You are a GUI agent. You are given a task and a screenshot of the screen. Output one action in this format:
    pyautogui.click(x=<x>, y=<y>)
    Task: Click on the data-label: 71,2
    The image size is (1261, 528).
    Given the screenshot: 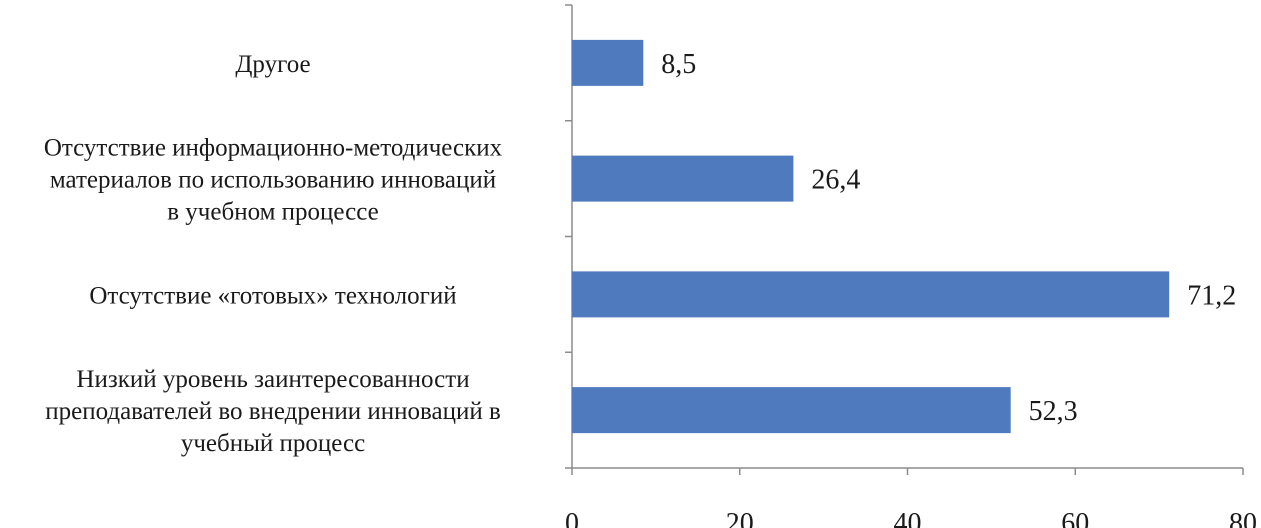 What is the action you would take?
    pyautogui.click(x=1211, y=295)
    